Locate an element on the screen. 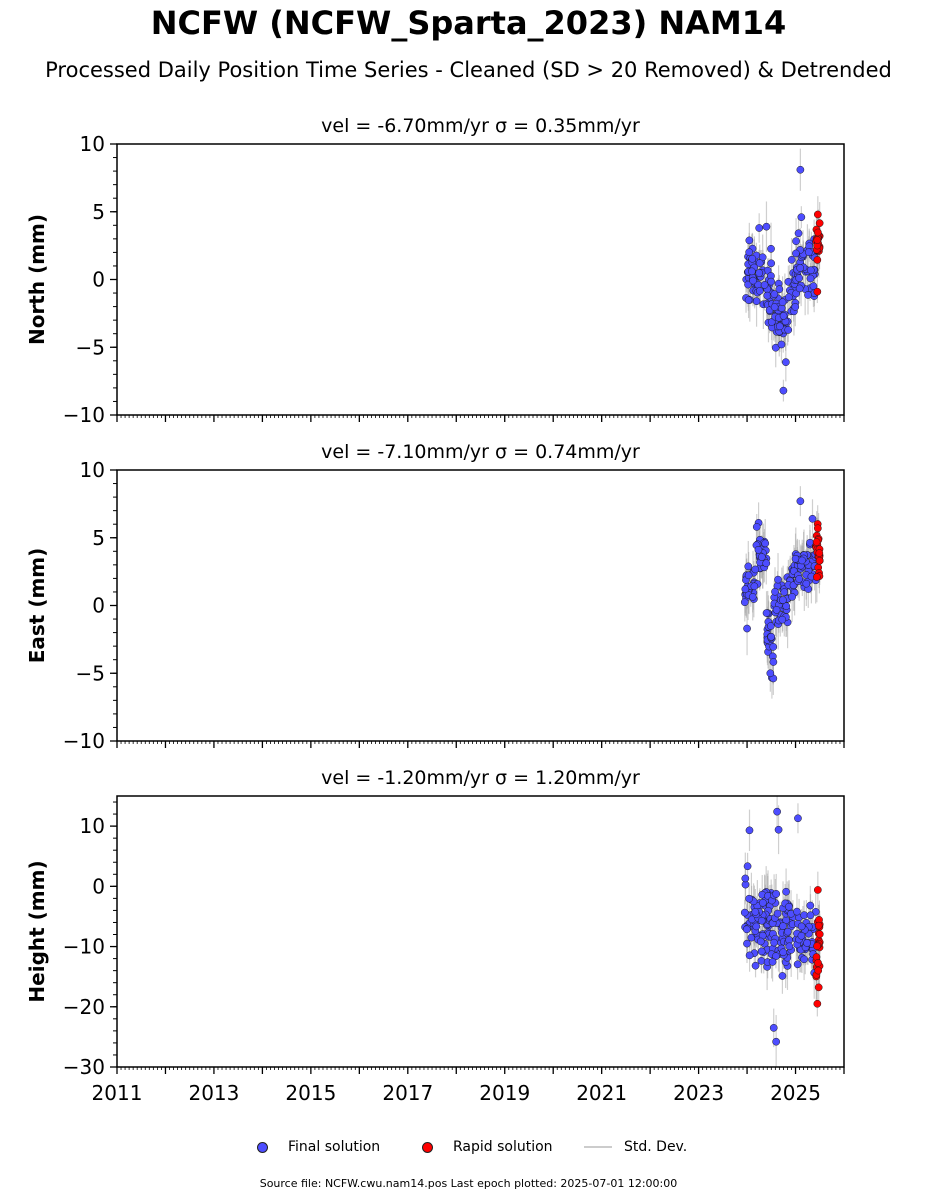 The width and height of the screenshot is (937, 1200). y-tick-label: −30 is located at coordinates (84, 1067).